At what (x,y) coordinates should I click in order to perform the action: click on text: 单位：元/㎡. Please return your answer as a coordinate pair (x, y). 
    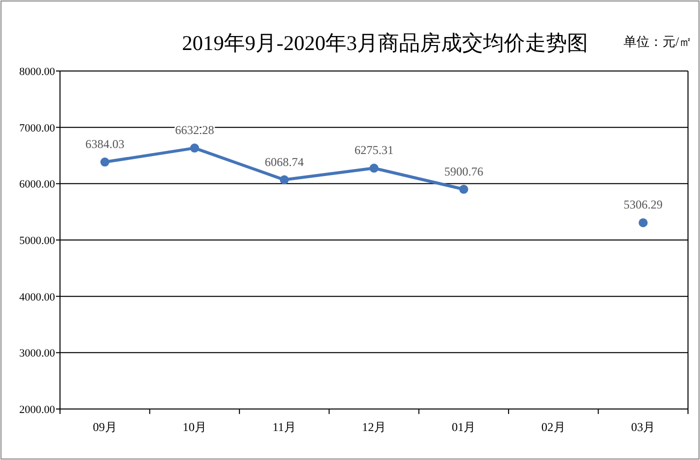
    Looking at the image, I should click on (657, 41).